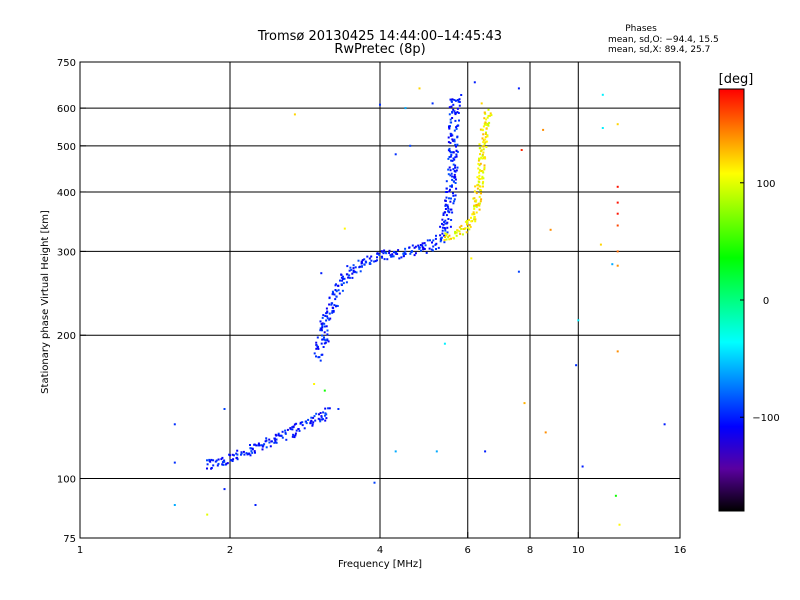 The image size is (800, 600). I want to click on y-tick-label: 200, so click(66, 336).